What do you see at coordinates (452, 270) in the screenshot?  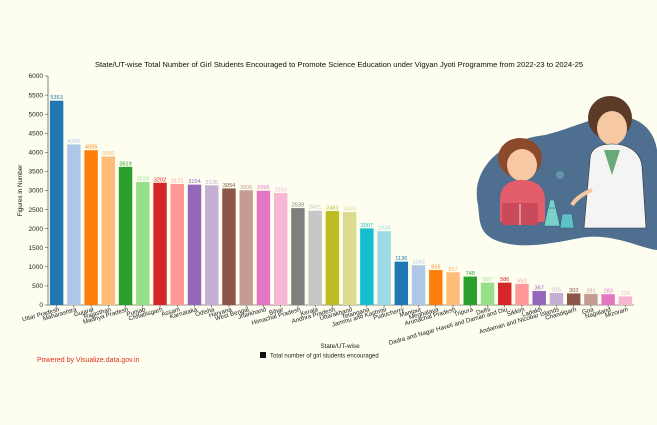 I see `bar-value-label: 857` at bounding box center [452, 270].